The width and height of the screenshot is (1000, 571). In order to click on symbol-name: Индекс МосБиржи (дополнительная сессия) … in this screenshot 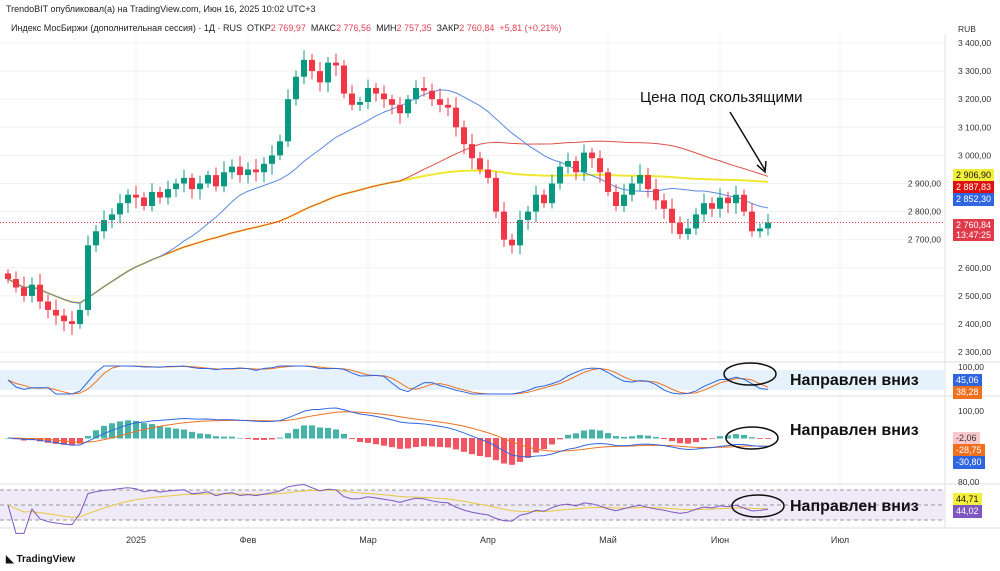, I will do `click(127, 28)`.